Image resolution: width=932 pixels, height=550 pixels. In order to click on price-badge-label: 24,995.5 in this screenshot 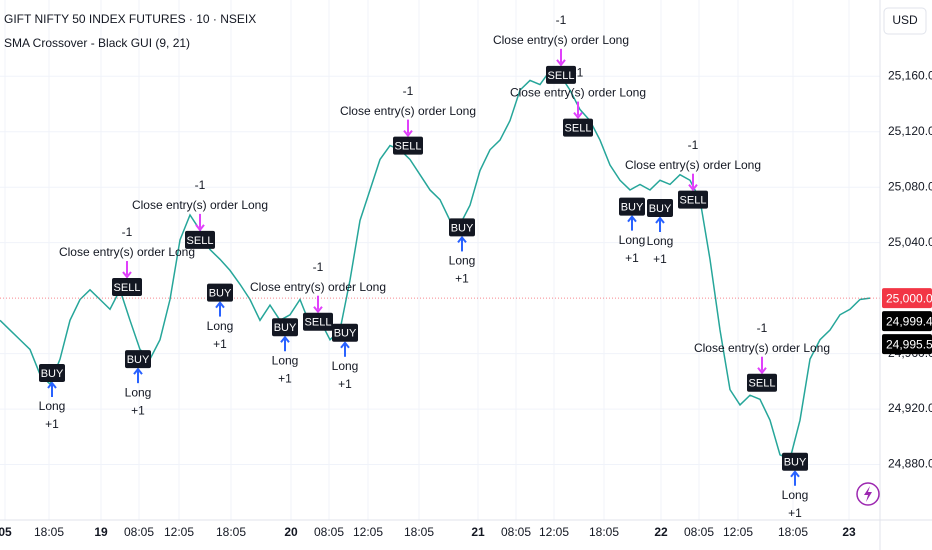, I will do `click(909, 344)`.